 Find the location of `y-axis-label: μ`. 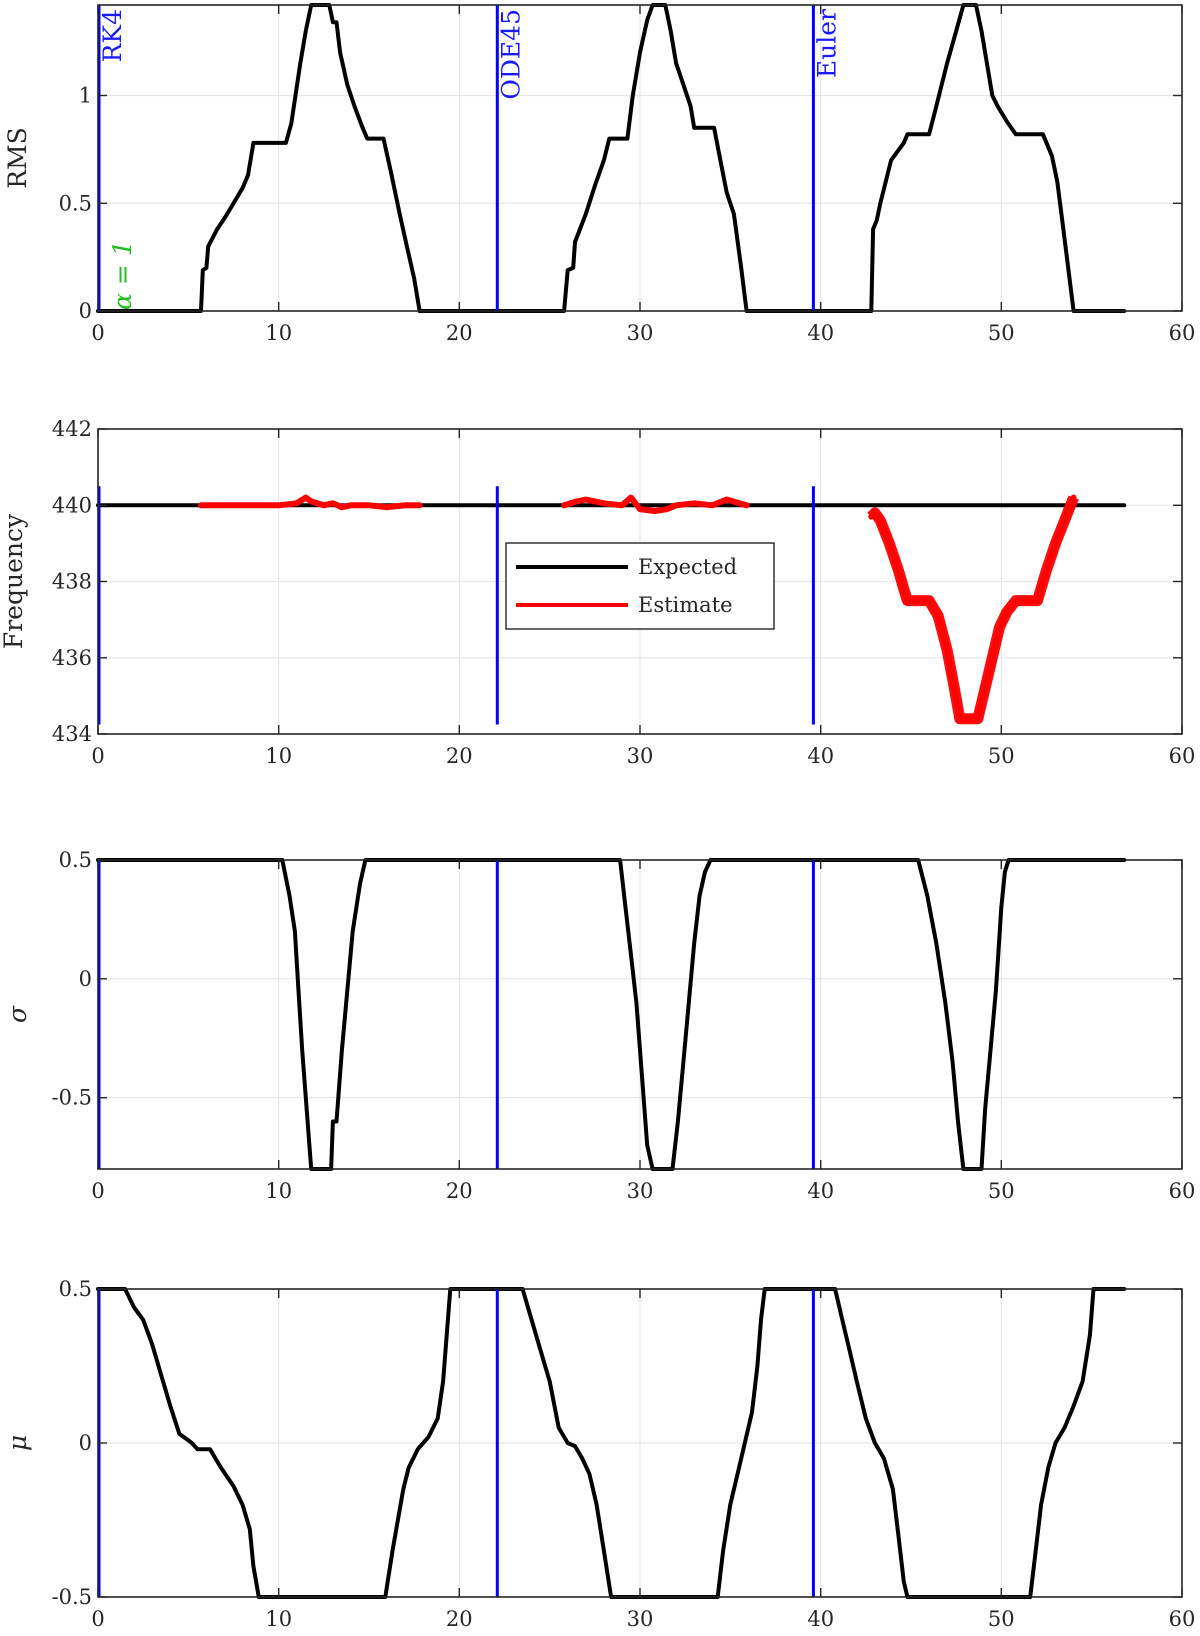

y-axis-label: μ is located at coordinates (17, 1443).